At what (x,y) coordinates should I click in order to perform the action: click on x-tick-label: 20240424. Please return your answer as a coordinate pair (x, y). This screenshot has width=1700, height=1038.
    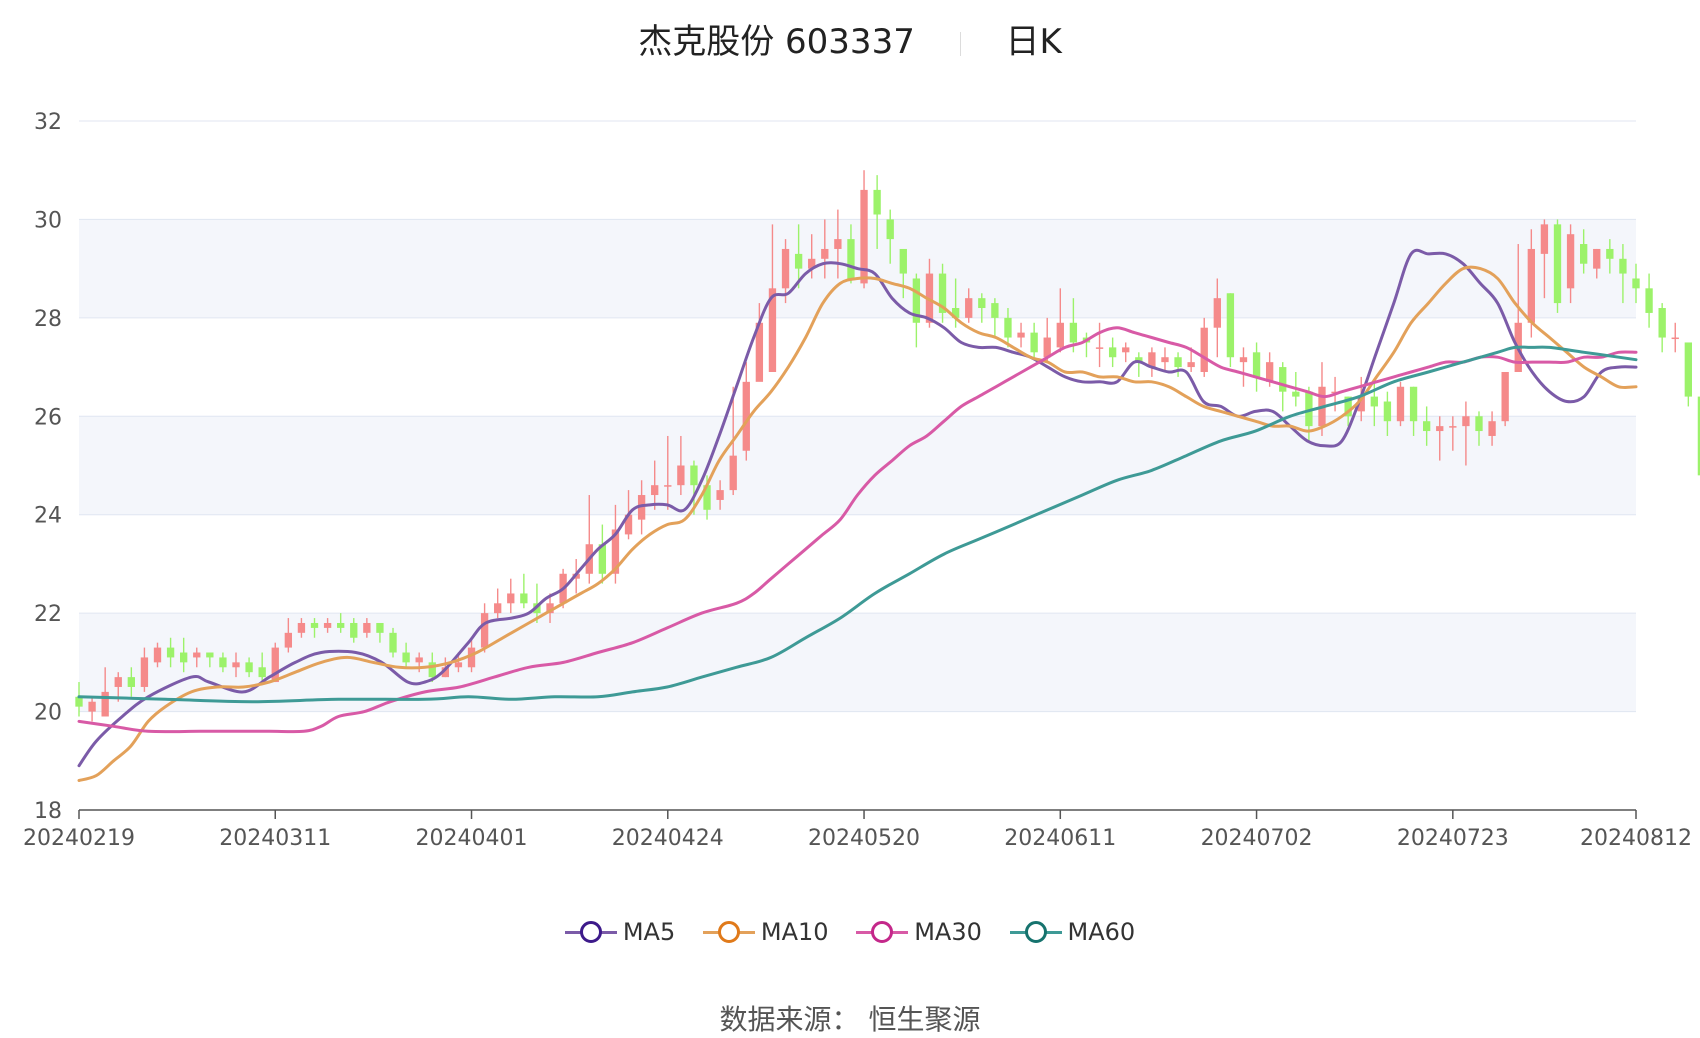
    Looking at the image, I should click on (668, 838).